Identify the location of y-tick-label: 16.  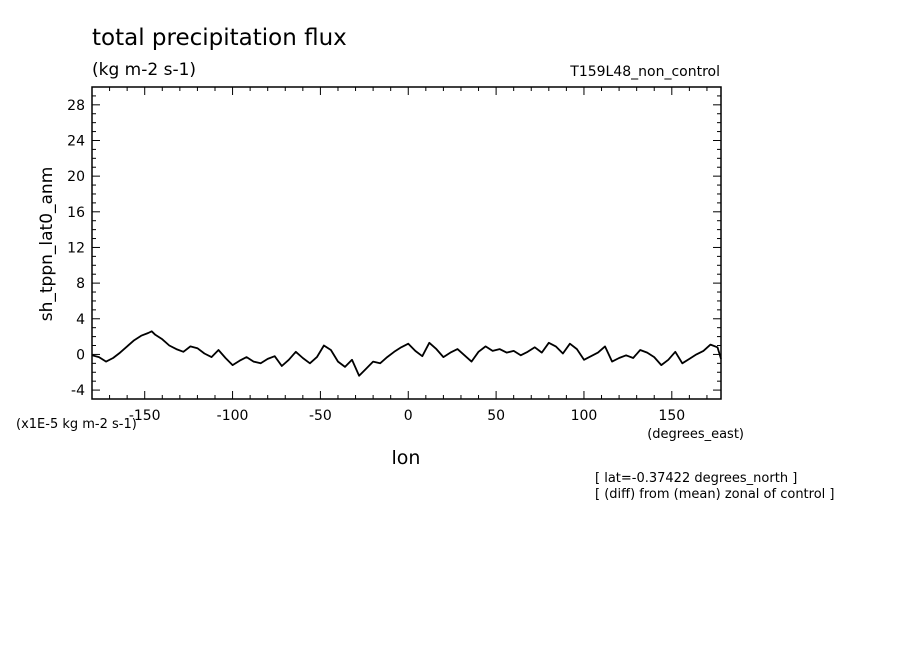
(76, 213).